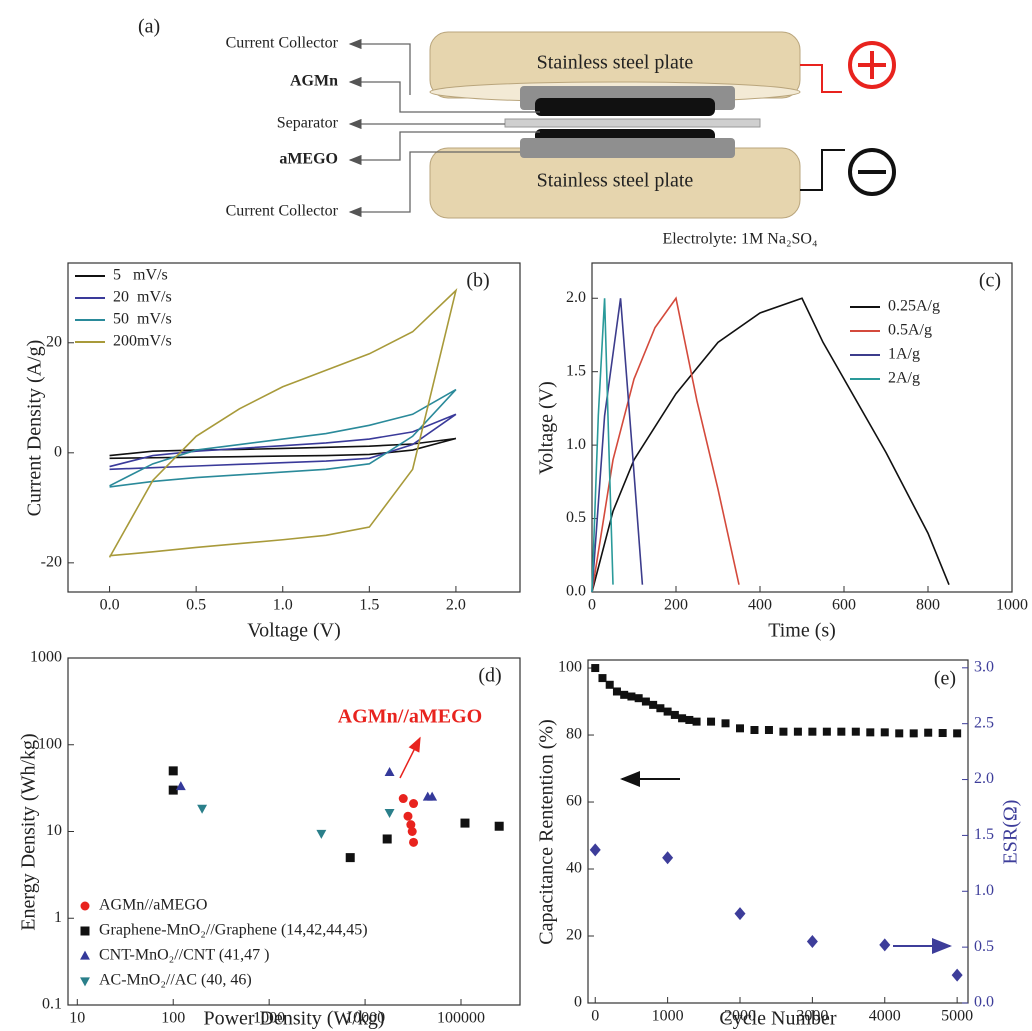  I want to click on y2-tick-label: 1.5, so click(984, 834).